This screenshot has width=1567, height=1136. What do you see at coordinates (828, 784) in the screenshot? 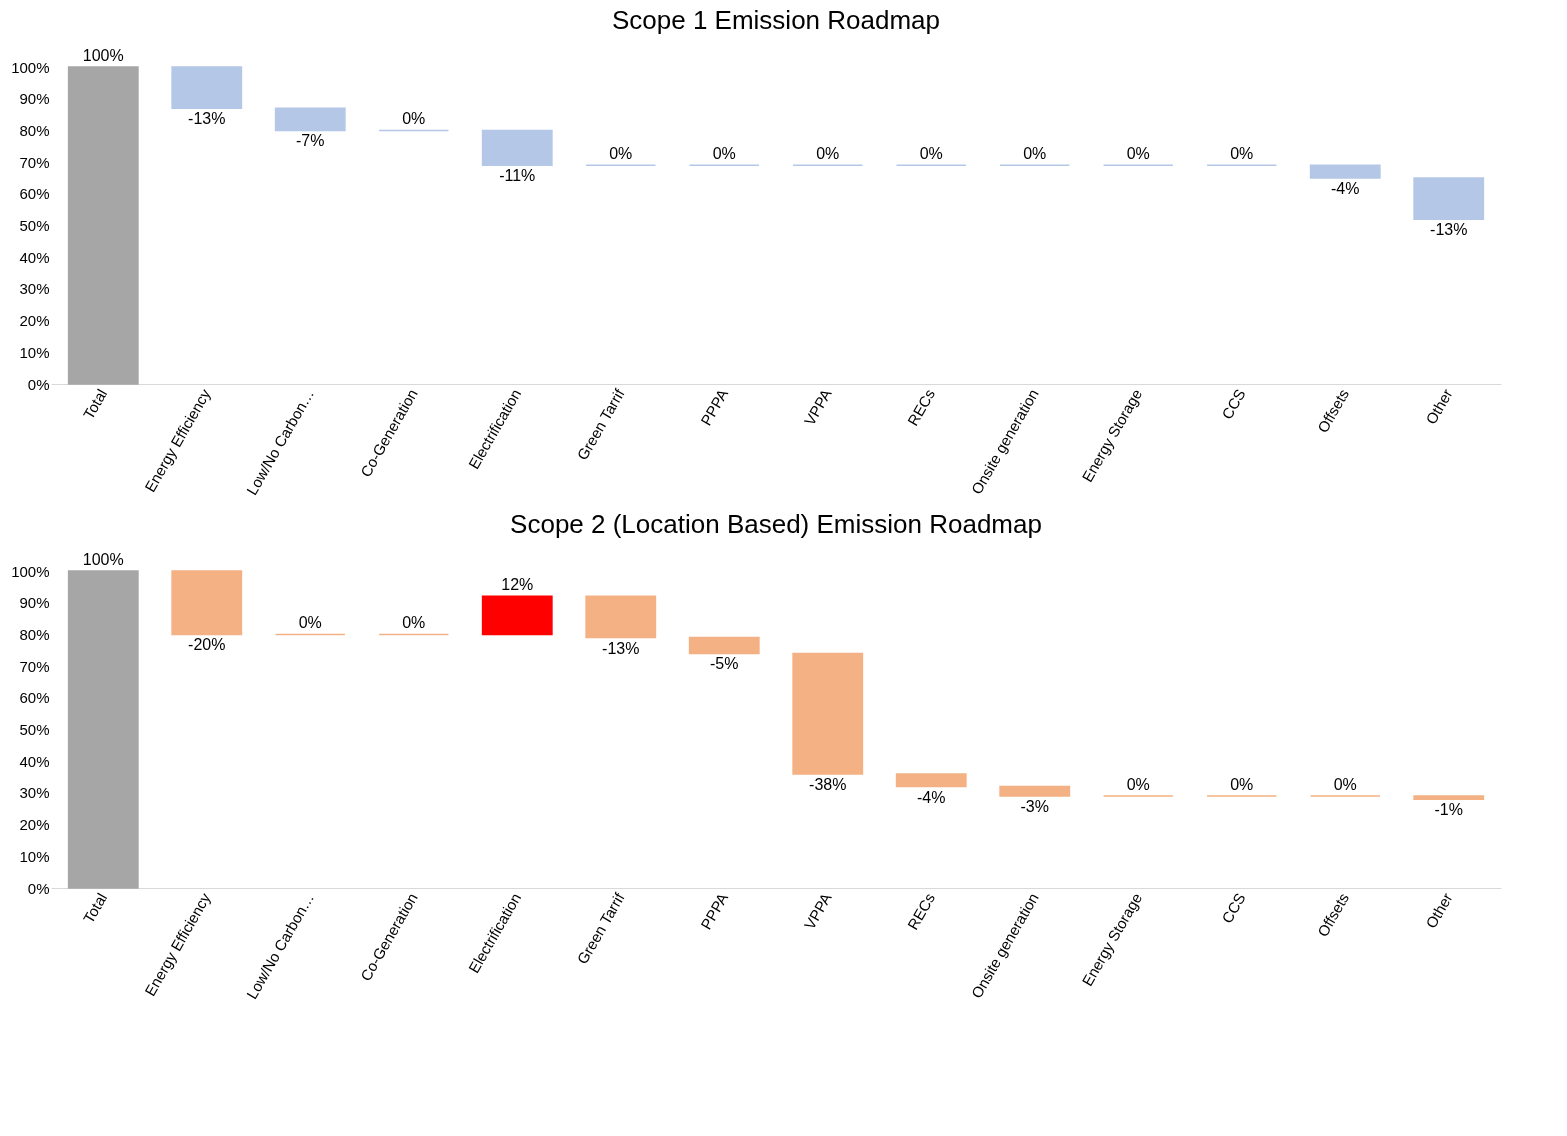
I see `data-label: -38%` at bounding box center [828, 784].